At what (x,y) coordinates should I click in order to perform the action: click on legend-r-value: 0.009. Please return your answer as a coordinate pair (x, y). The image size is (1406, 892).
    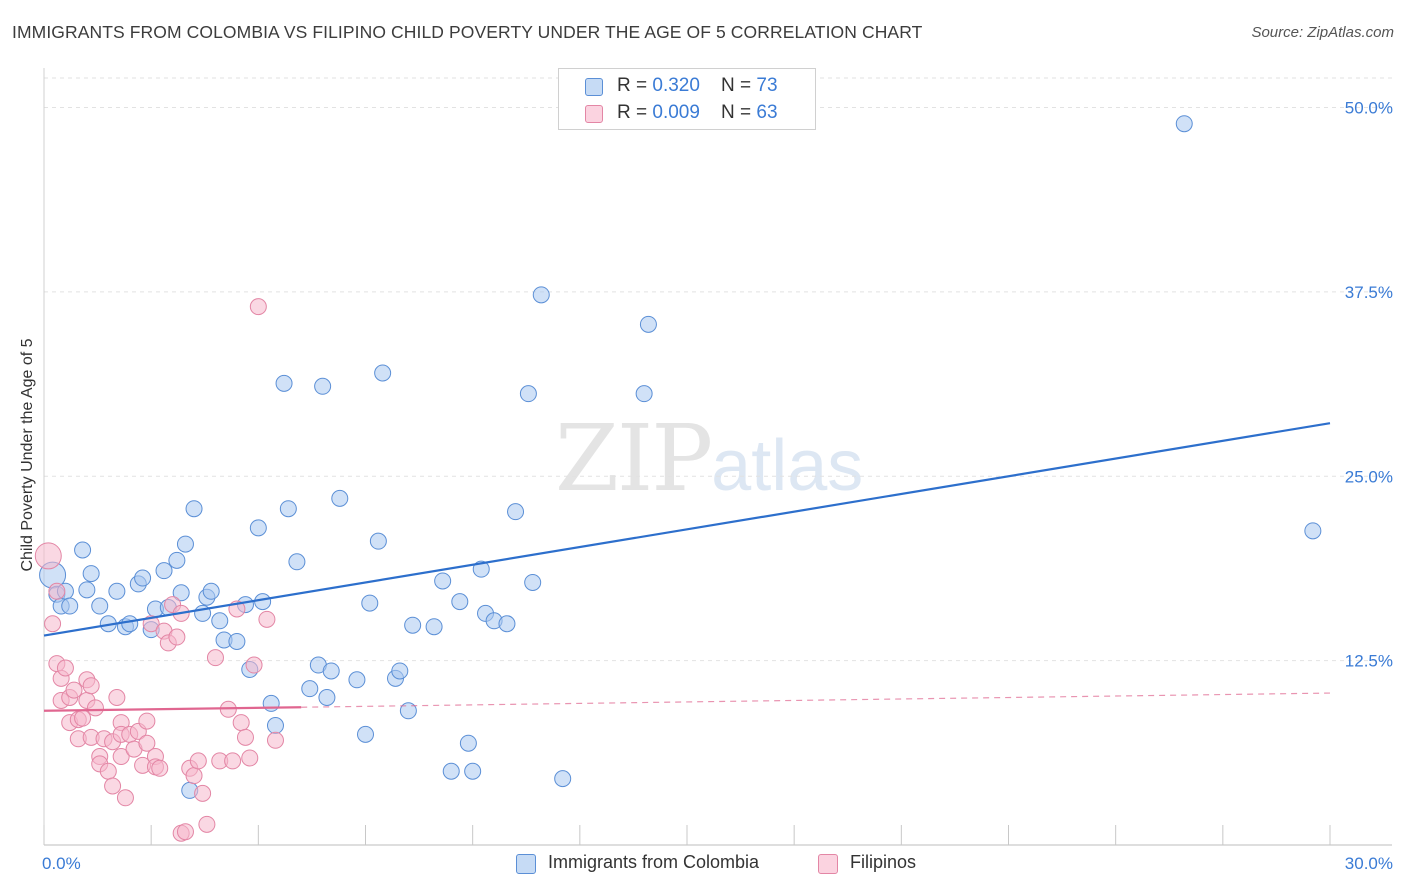
    Looking at the image, I should click on (676, 112).